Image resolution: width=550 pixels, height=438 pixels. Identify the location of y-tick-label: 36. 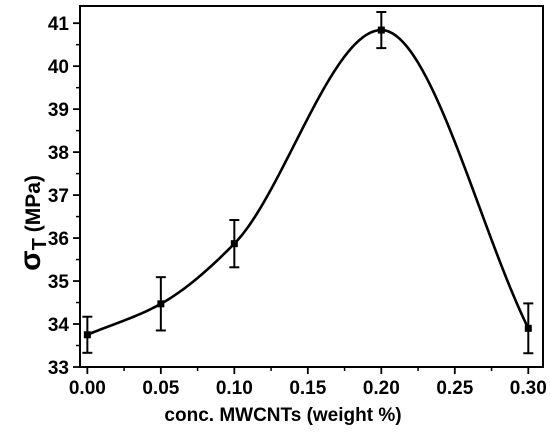
(58, 239).